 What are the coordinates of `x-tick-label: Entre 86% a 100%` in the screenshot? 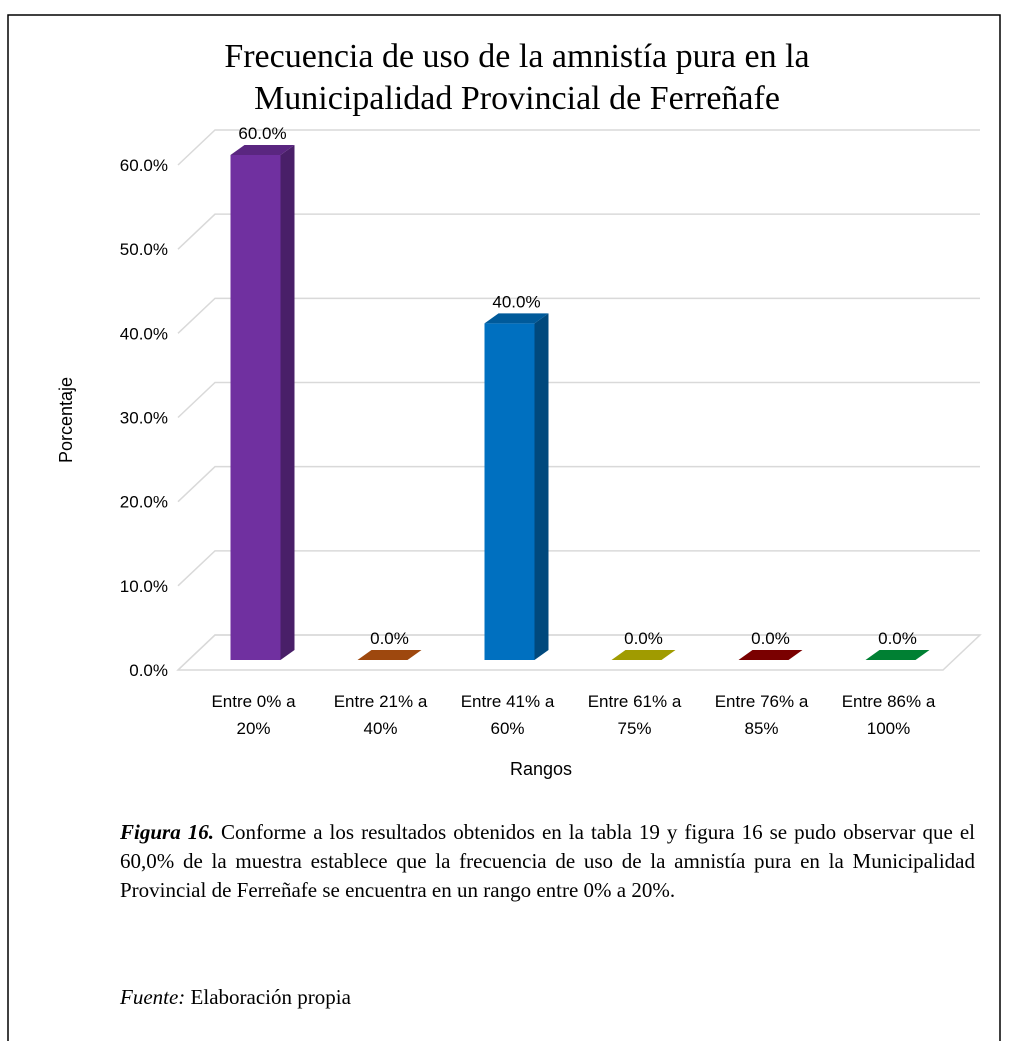 It's located at (888, 715).